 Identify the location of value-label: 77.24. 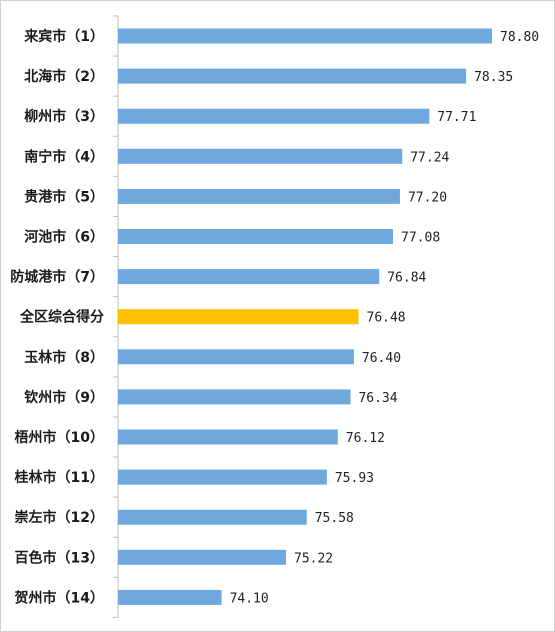
(429, 157).